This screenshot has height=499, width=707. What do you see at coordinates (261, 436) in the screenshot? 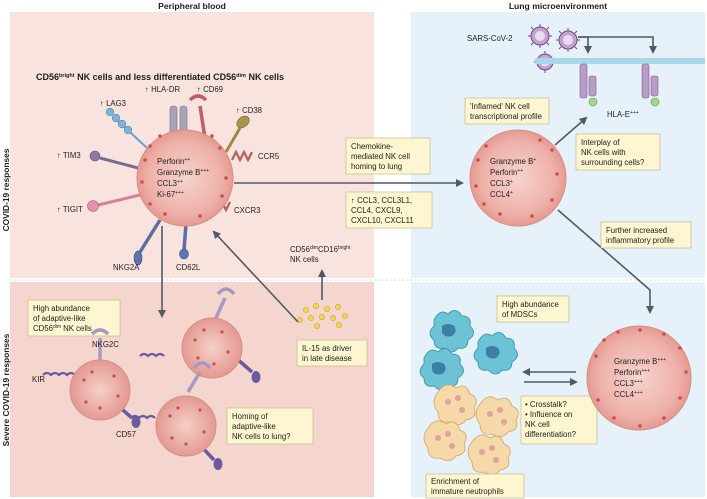
I see `homing-3: NK cells to lung?` at bounding box center [261, 436].